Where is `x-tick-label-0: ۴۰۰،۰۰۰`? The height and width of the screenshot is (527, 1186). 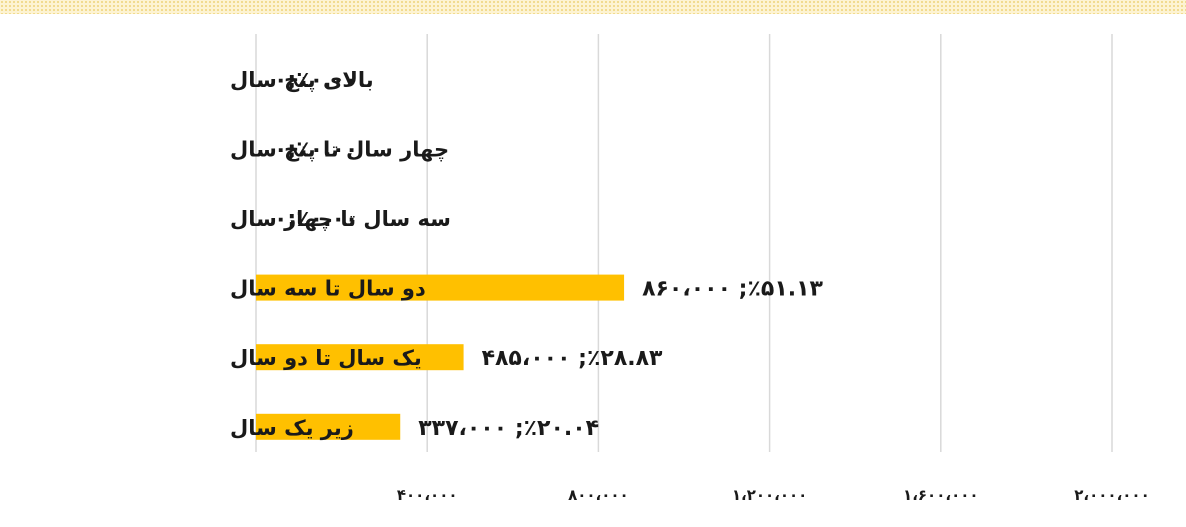 x-tick-label-0: ۴۰۰،۰۰۰ is located at coordinates (427, 495).